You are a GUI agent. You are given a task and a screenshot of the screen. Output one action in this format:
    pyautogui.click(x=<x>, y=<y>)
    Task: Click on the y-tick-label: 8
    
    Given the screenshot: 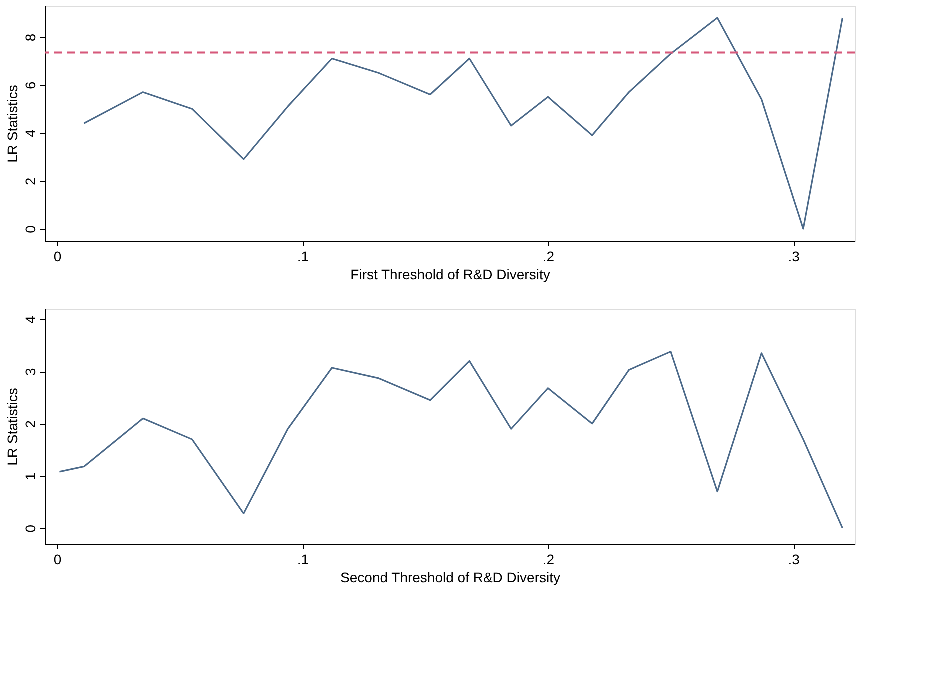 What is the action you would take?
    pyautogui.click(x=30, y=38)
    